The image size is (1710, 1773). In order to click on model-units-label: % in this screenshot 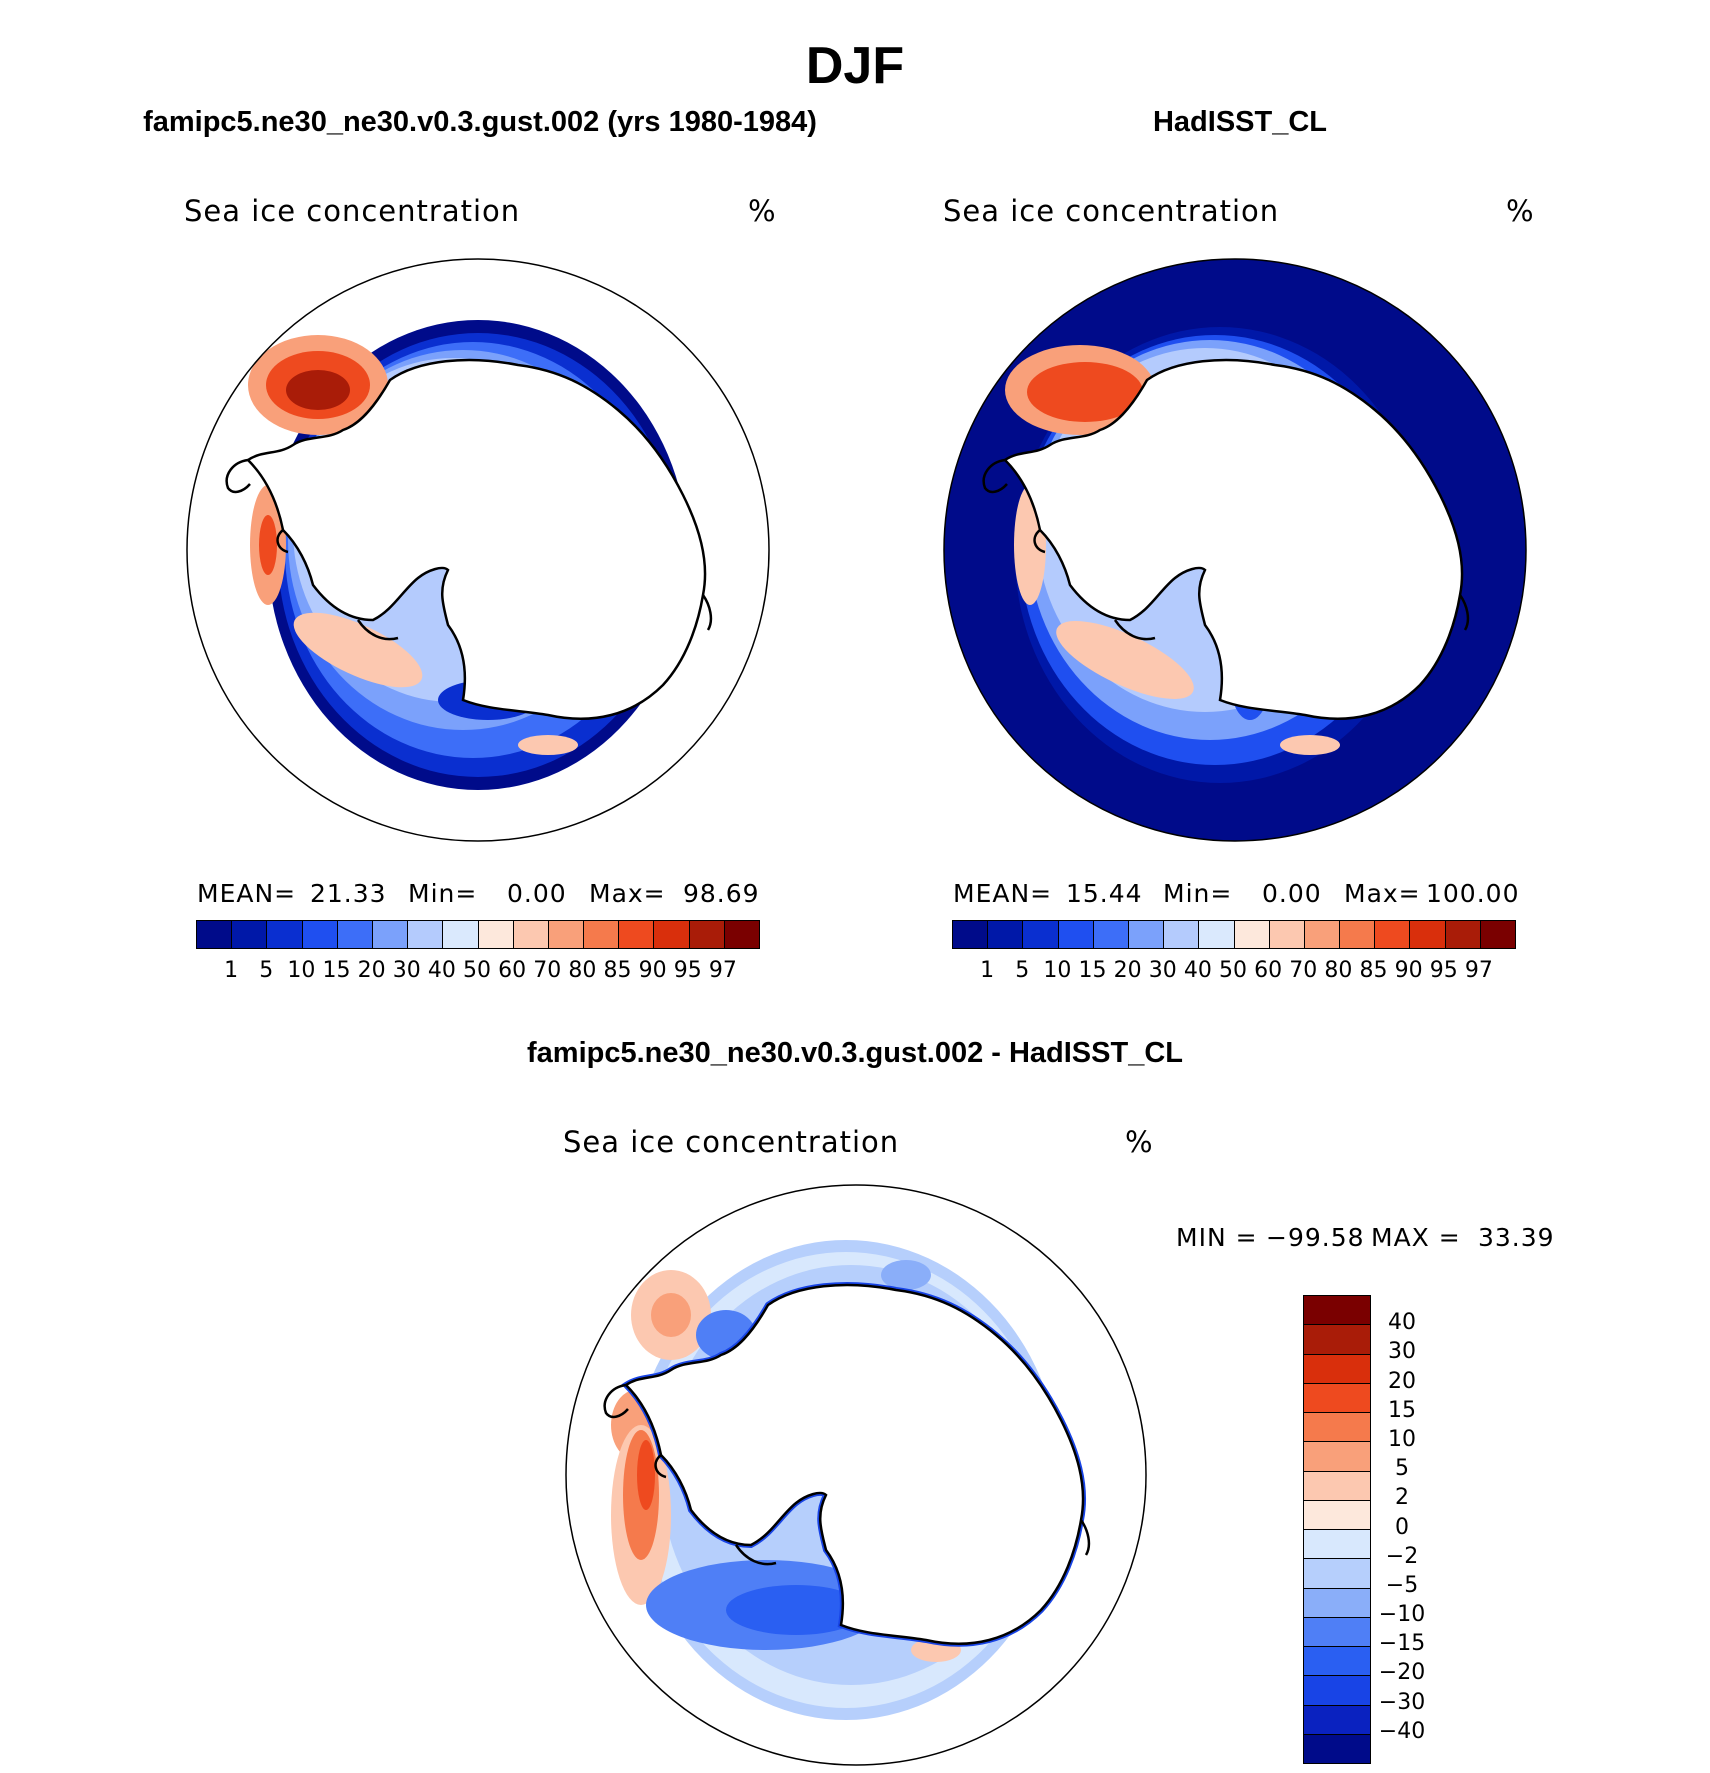, I will do `click(762, 211)`.